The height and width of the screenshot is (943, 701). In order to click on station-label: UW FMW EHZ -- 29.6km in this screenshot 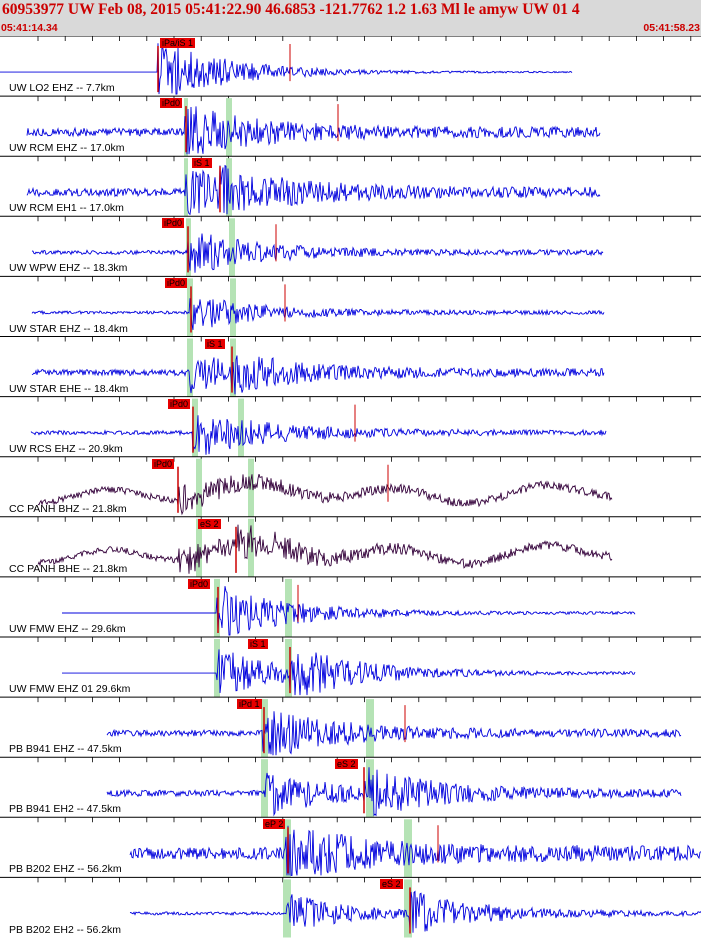, I will do `click(67, 629)`.